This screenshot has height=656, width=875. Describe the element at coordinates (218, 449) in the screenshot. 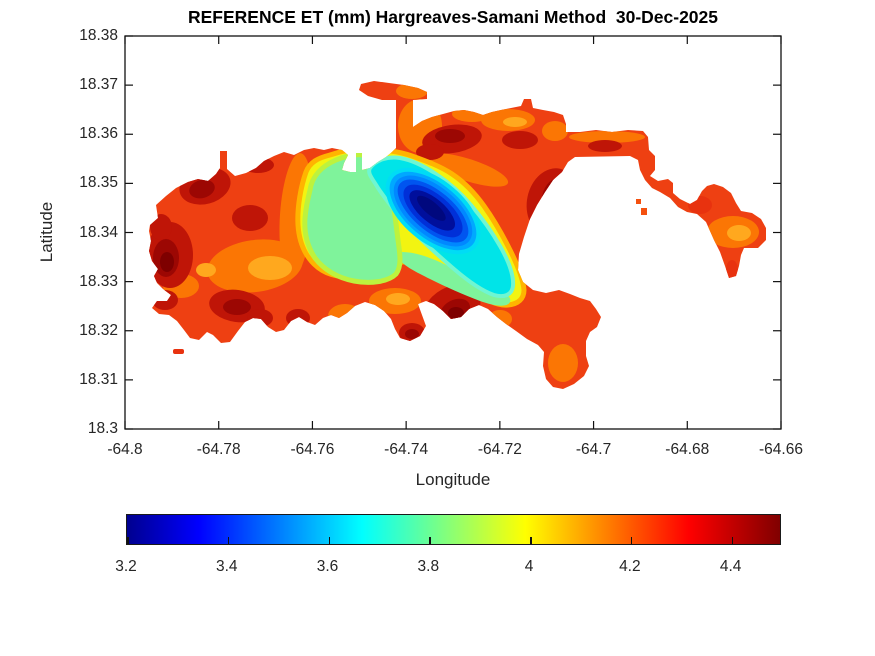

I see `x-tick-label: -64.78` at that location.